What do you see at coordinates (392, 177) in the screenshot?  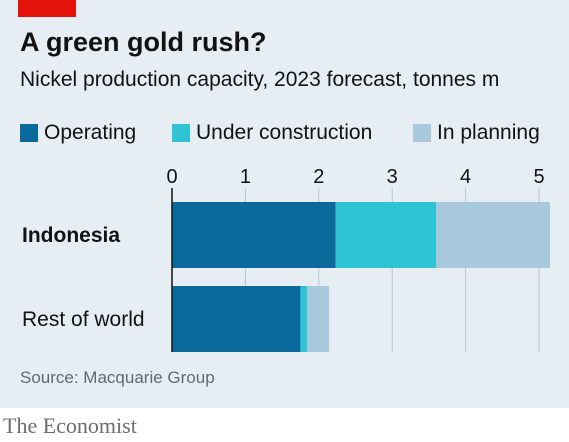 I see `x-tick-label-3: 3` at bounding box center [392, 177].